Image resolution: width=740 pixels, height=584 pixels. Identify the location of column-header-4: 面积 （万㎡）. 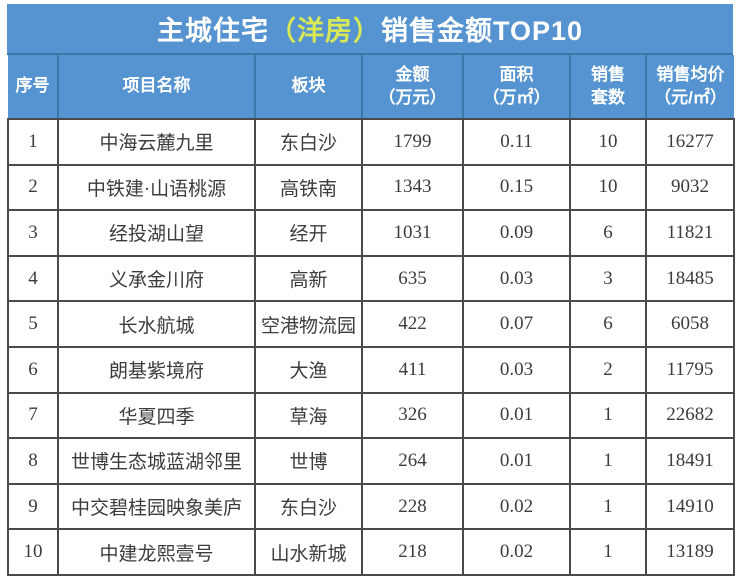
(516, 87).